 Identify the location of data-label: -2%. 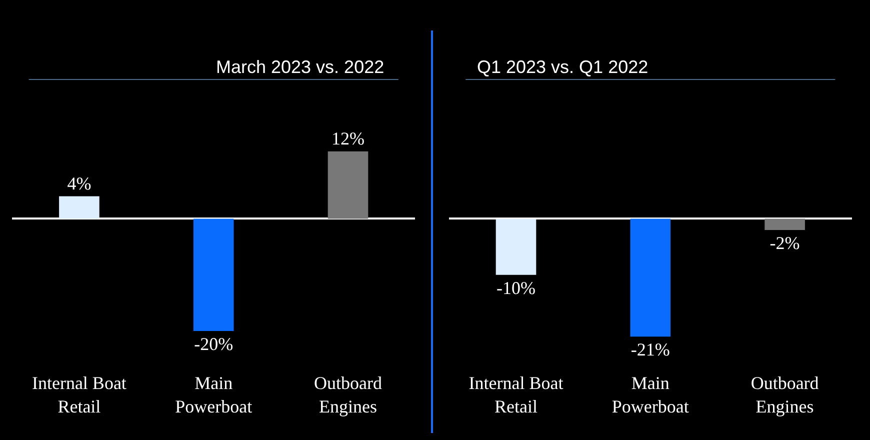
(785, 242).